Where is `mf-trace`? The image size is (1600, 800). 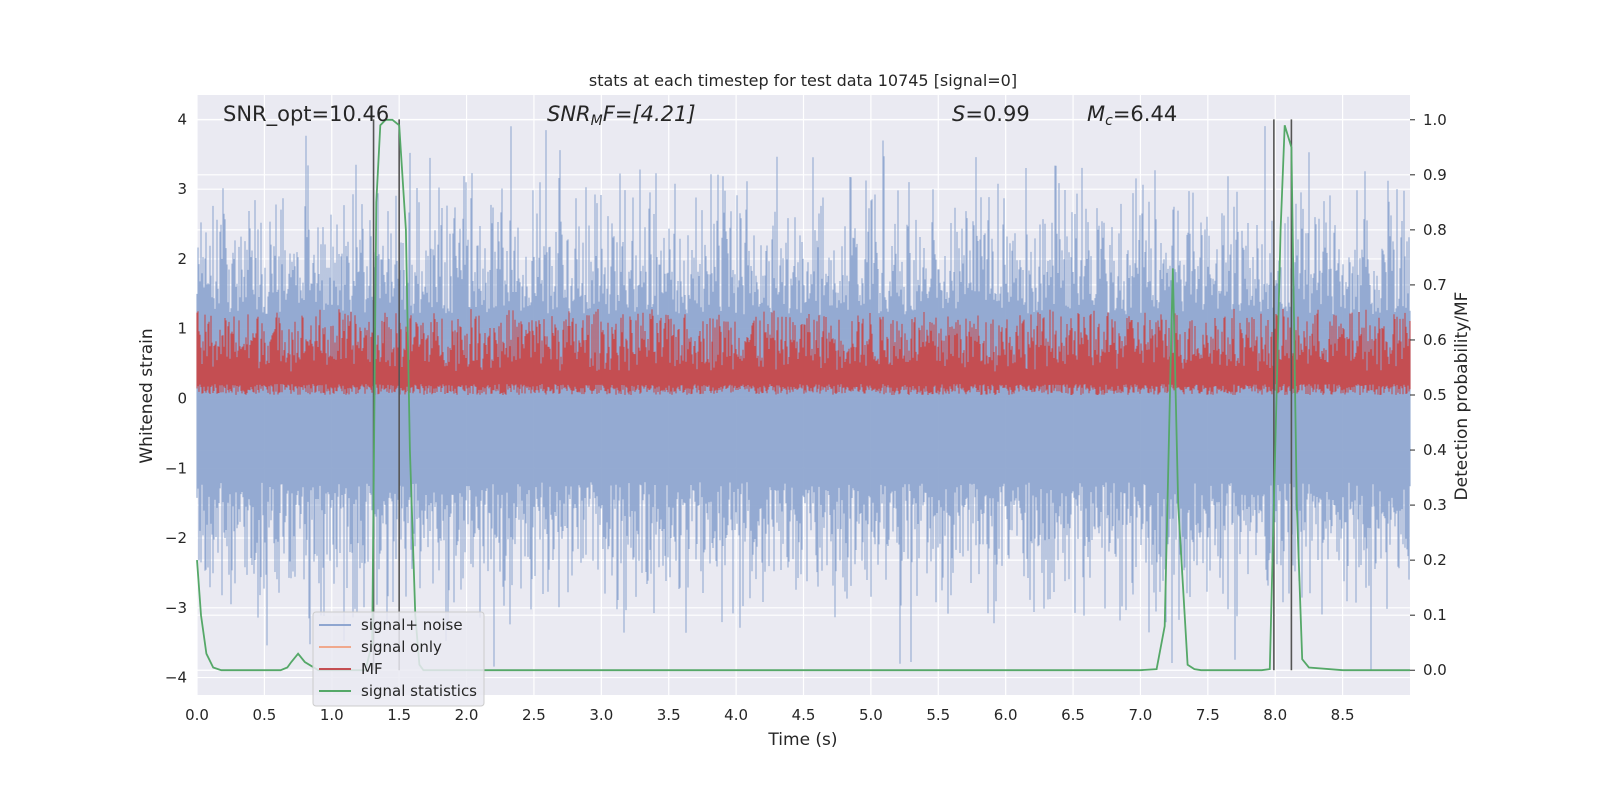 mf-trace is located at coordinates (803, 351).